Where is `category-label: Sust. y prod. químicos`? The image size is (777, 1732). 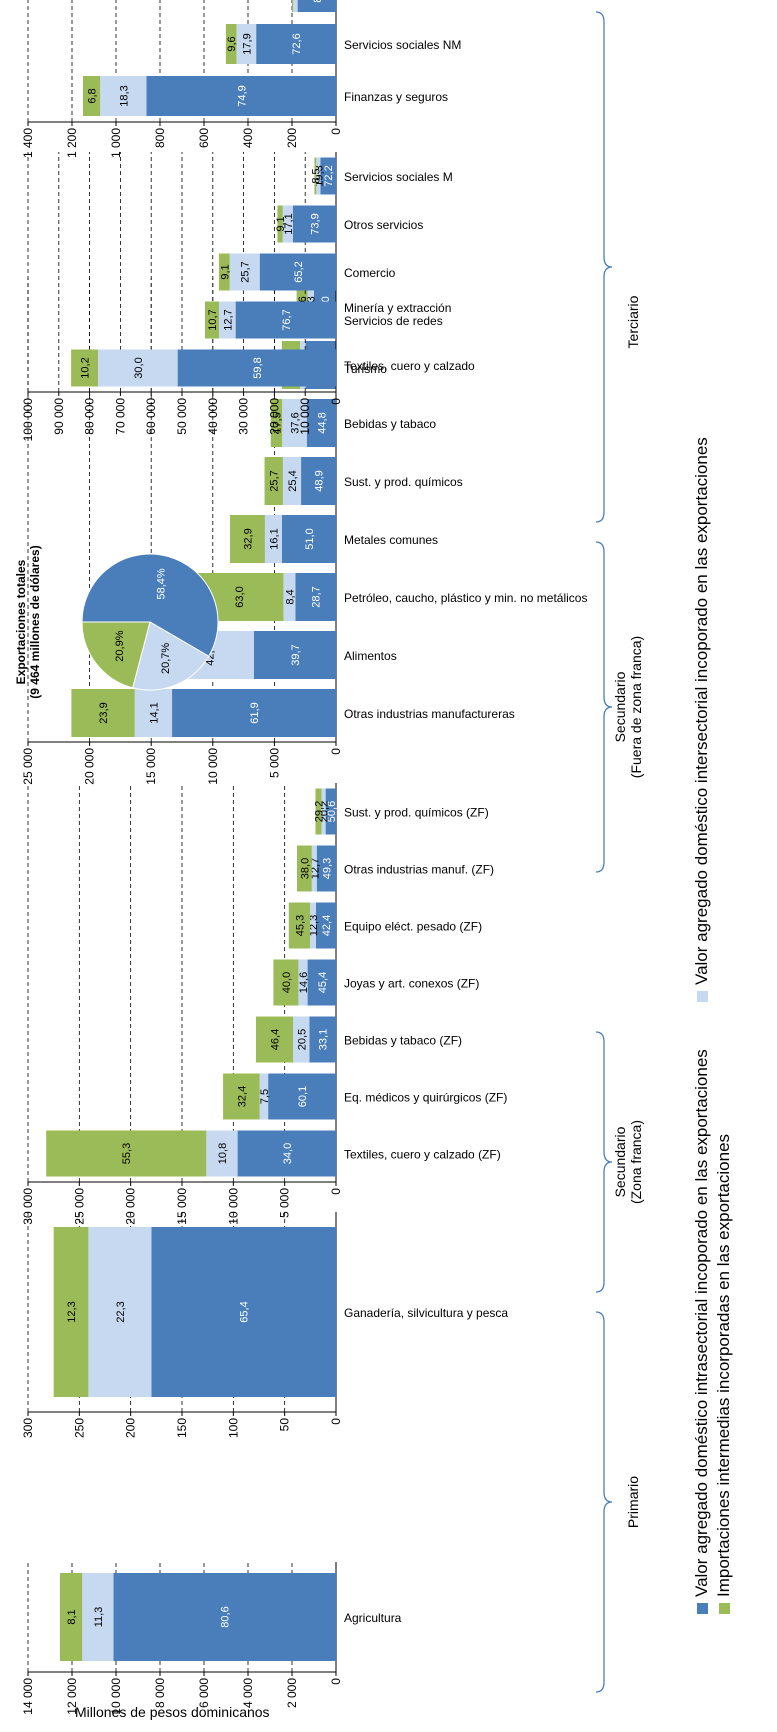
category-label: Sust. y prod. químicos is located at coordinates (403, 482).